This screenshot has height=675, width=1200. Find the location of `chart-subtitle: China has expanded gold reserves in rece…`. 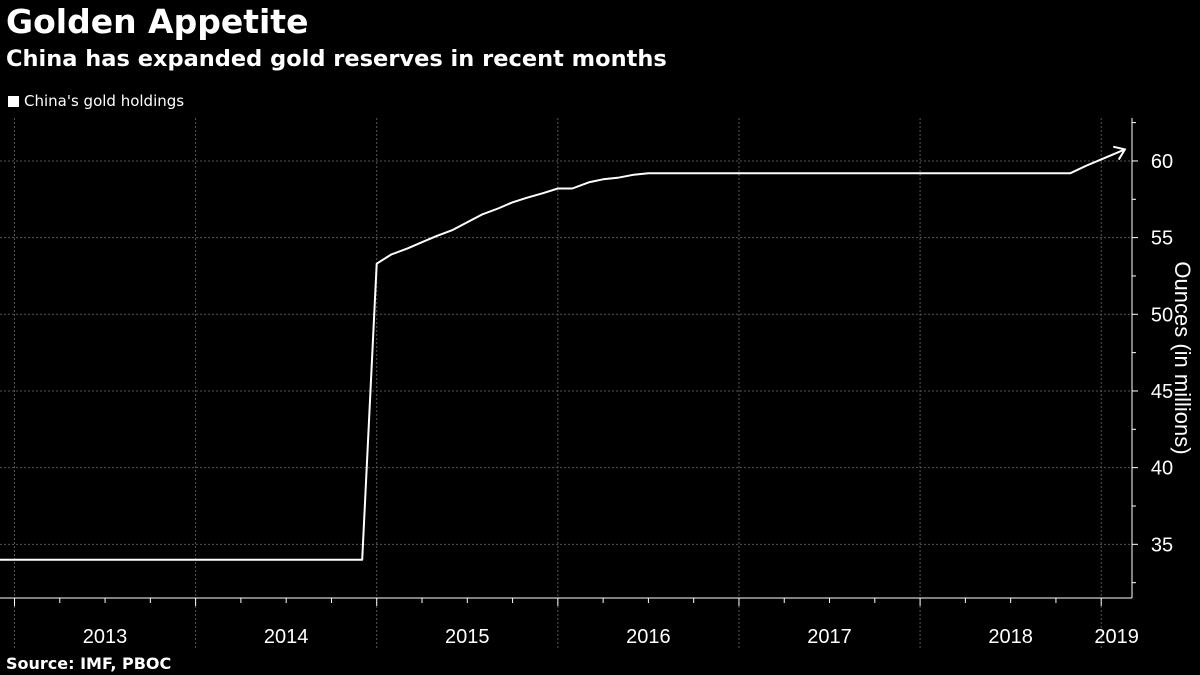

chart-subtitle: China has expanded gold reserves in rece… is located at coordinates (336, 59).